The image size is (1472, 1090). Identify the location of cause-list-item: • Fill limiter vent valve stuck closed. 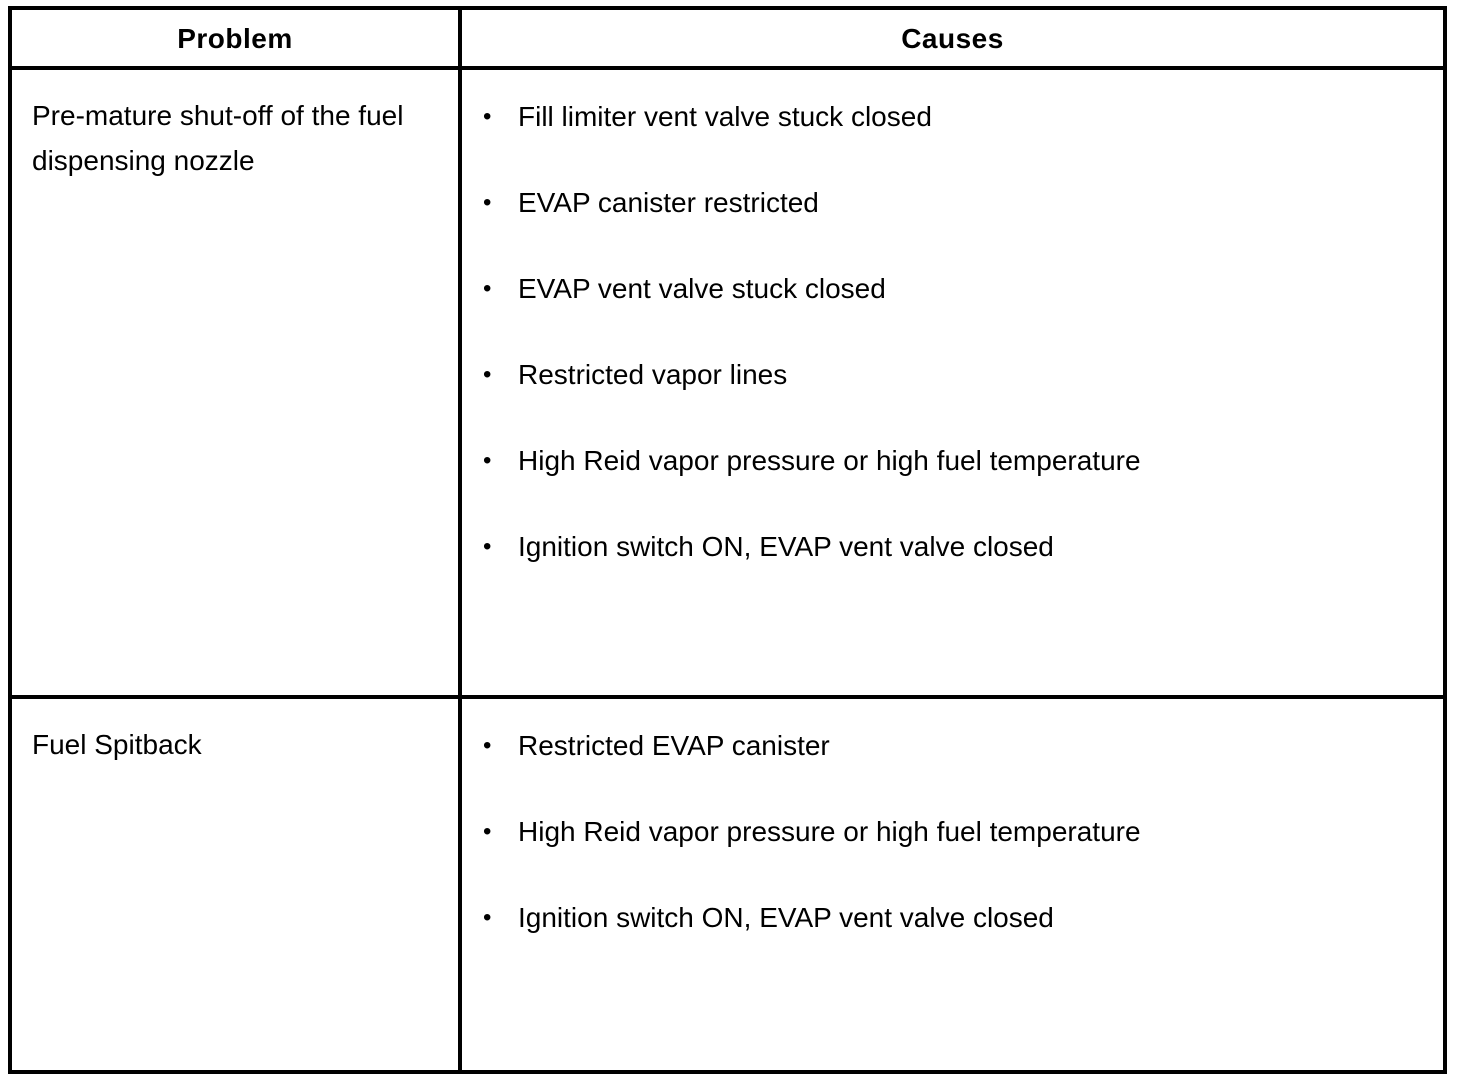
(952, 117).